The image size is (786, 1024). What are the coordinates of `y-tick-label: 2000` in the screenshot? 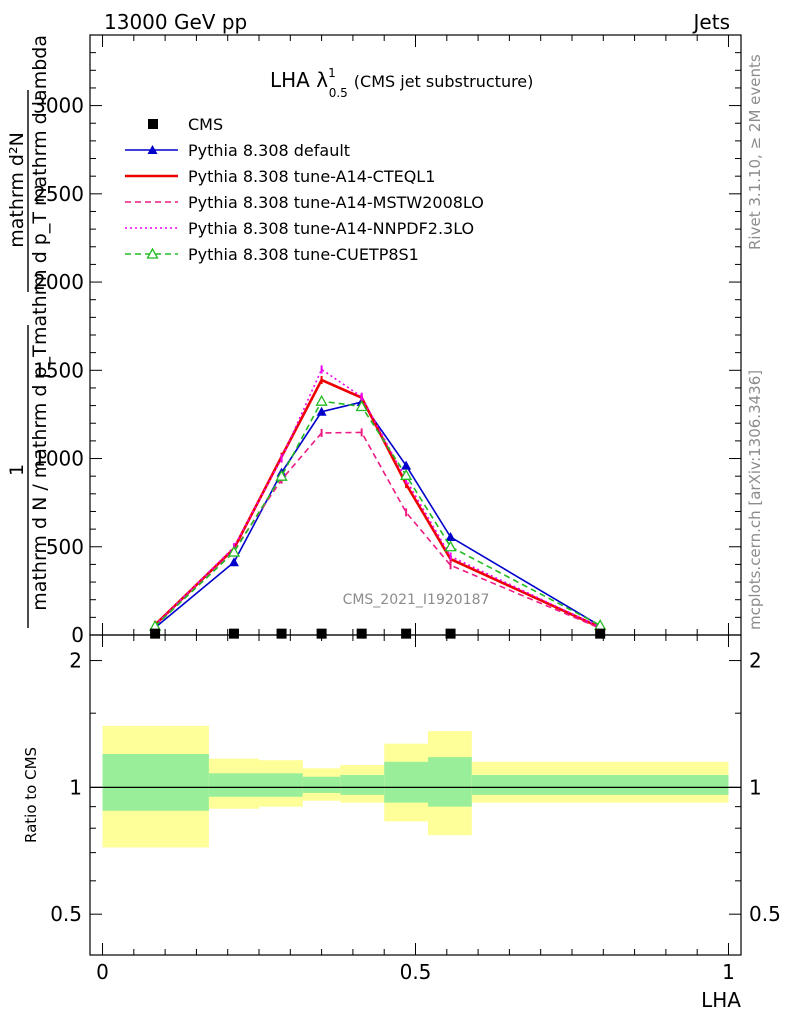 It's located at (58, 282).